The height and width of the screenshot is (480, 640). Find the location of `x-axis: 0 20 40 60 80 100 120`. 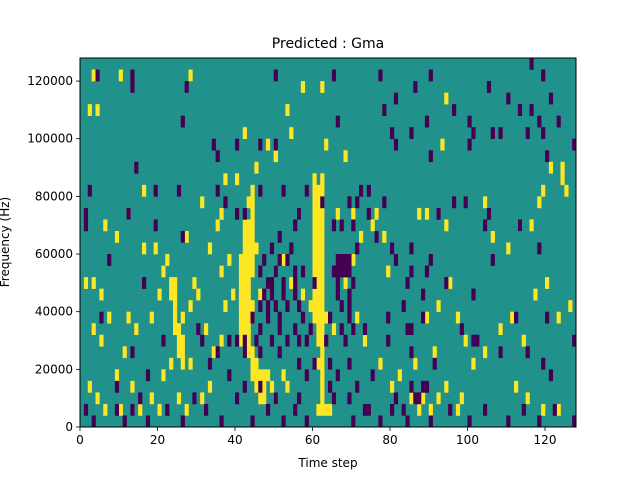

x-axis: 0 20 40 60 80 100 120 is located at coordinates (316, 437).